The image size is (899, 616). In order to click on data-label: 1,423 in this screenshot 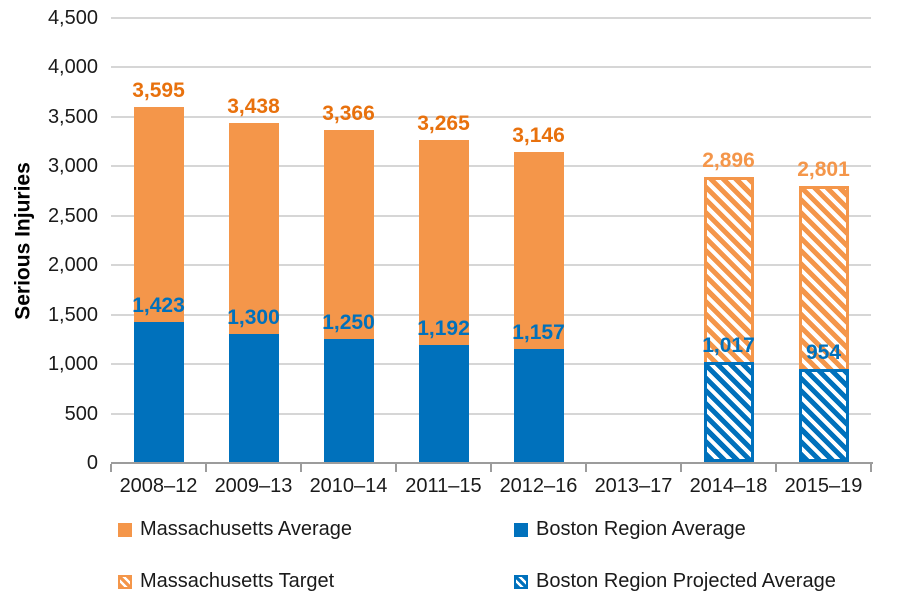, I will do `click(158, 306)`.